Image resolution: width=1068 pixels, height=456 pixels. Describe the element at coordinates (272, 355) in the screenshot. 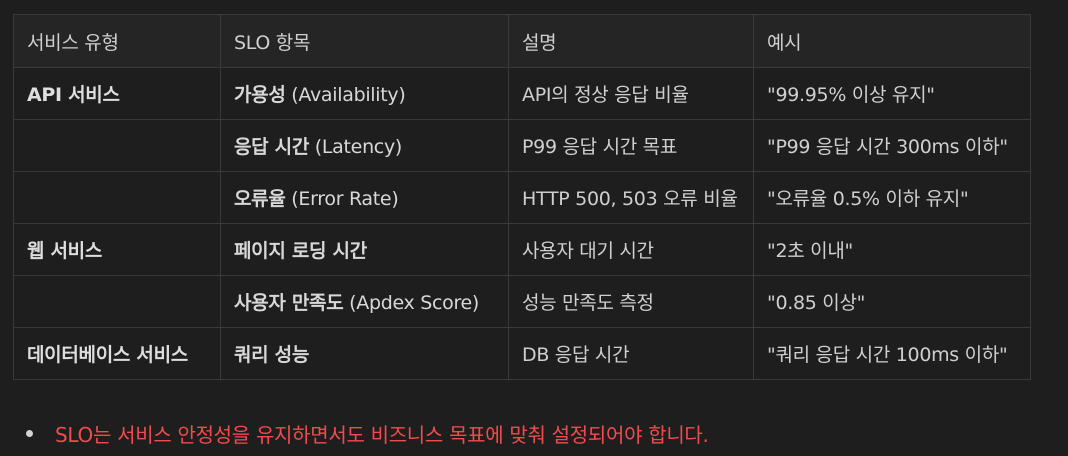

I see `slo-item-name: 쿼리 성능` at that location.